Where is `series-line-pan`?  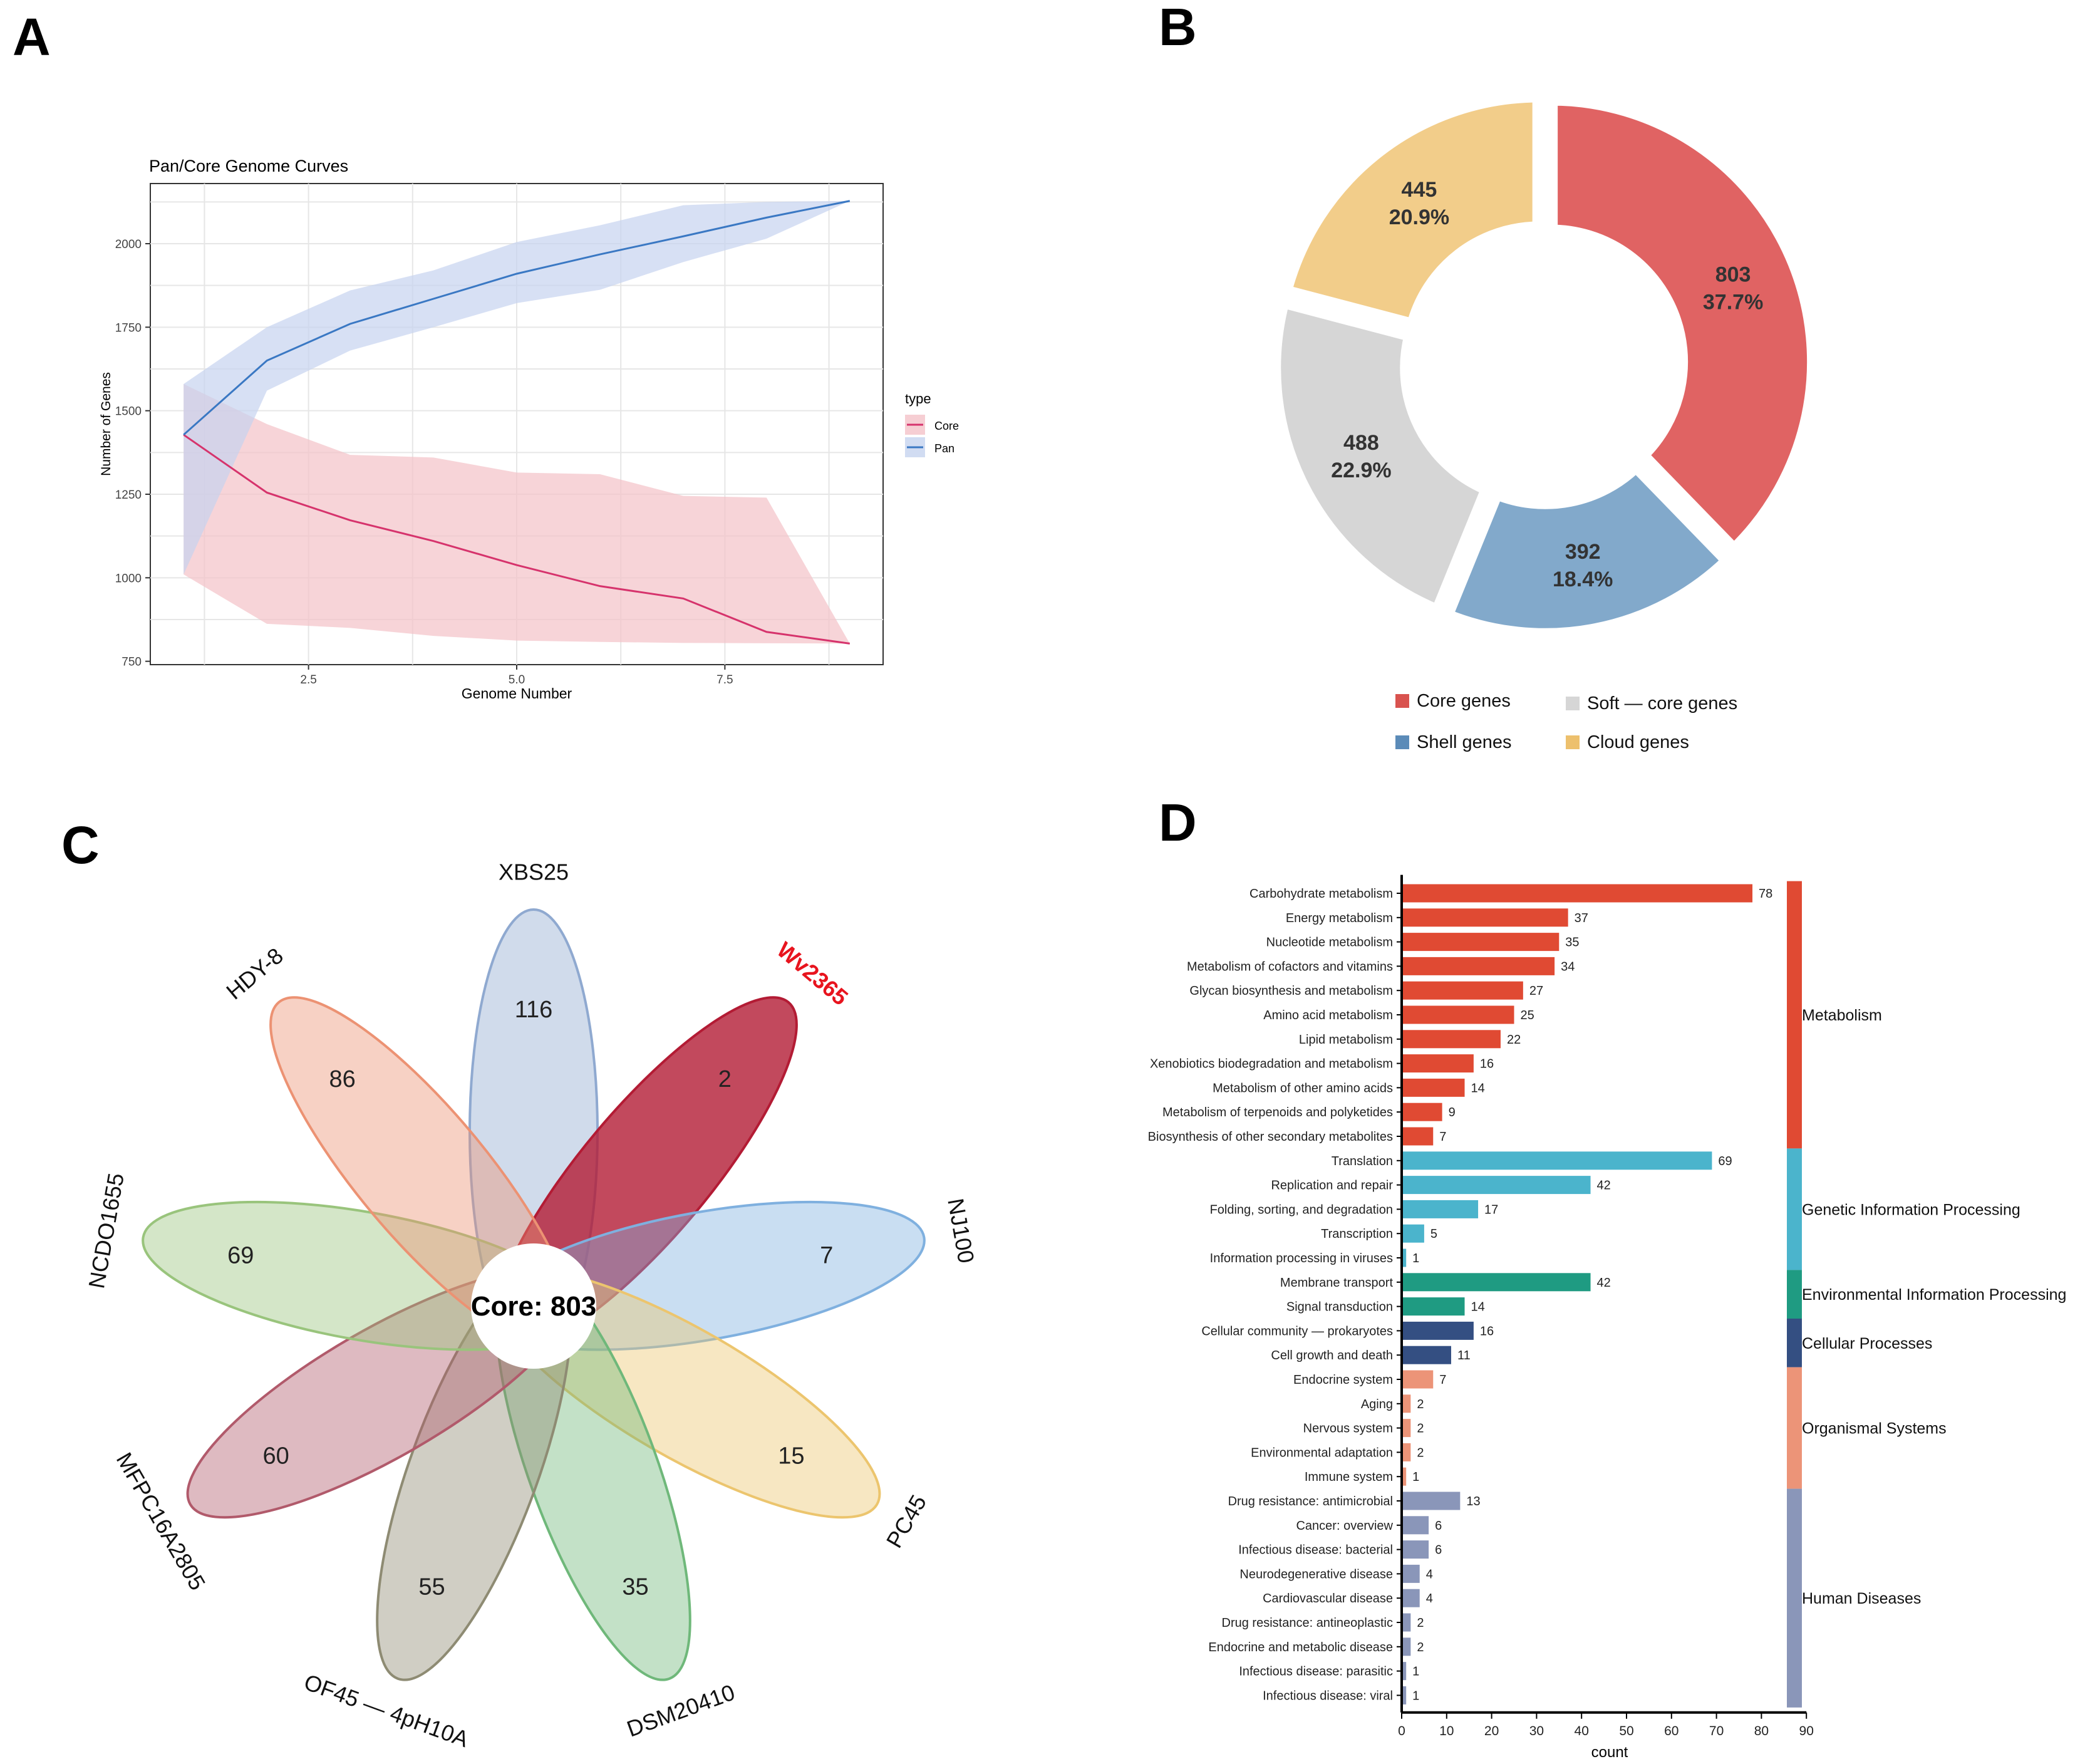 series-line-pan is located at coordinates (517, 318).